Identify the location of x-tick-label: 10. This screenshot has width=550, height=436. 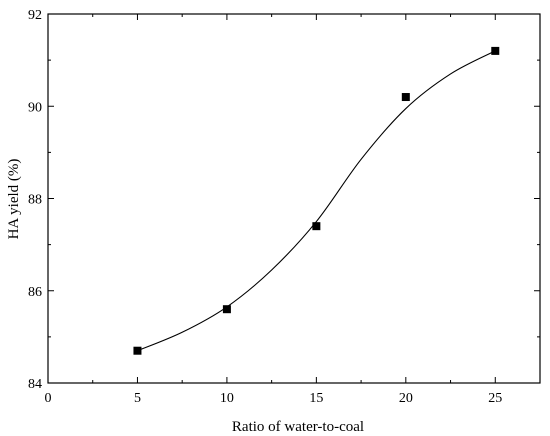
(227, 398).